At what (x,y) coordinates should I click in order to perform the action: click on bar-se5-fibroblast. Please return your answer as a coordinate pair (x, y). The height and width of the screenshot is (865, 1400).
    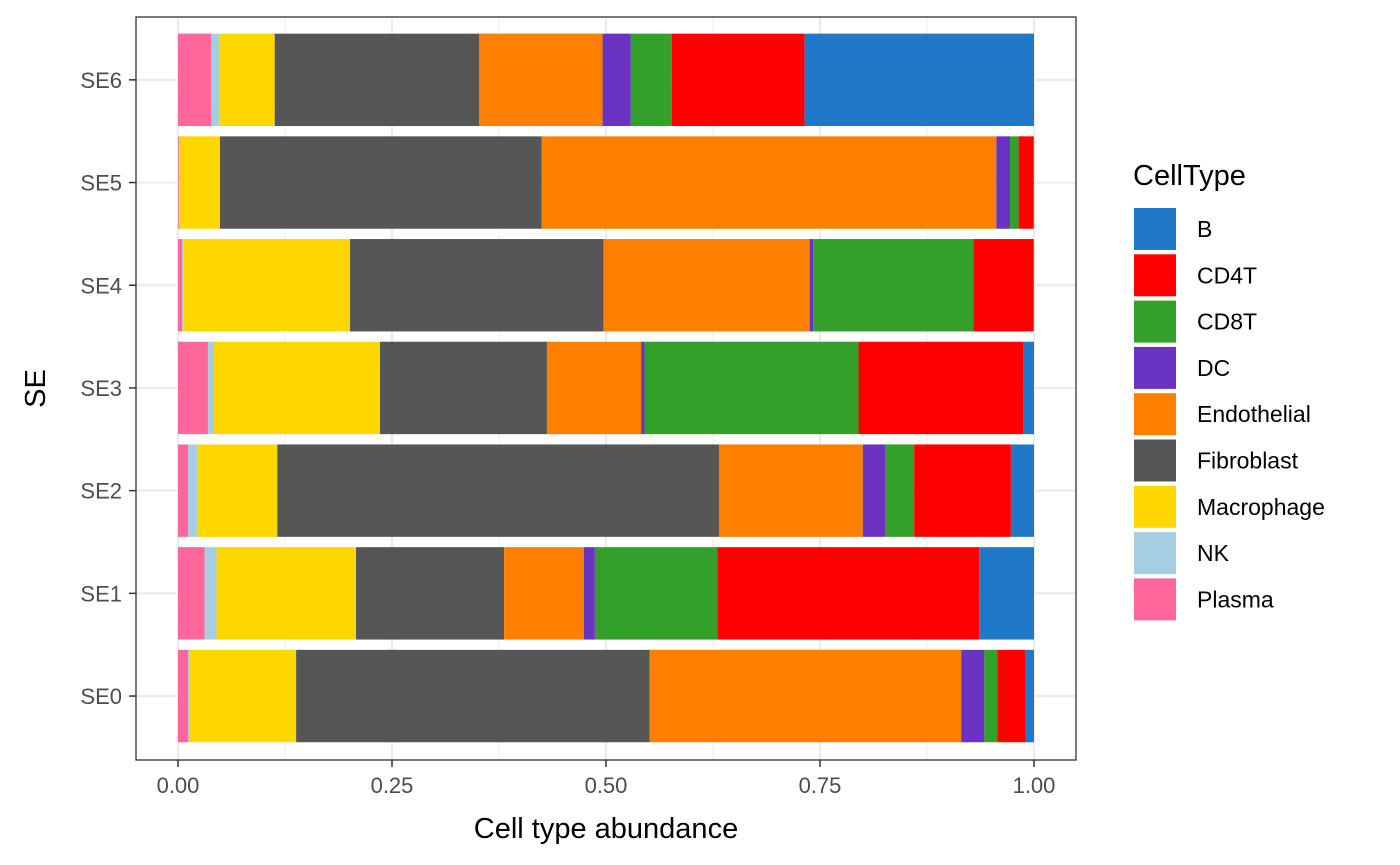
    Looking at the image, I should click on (380, 182).